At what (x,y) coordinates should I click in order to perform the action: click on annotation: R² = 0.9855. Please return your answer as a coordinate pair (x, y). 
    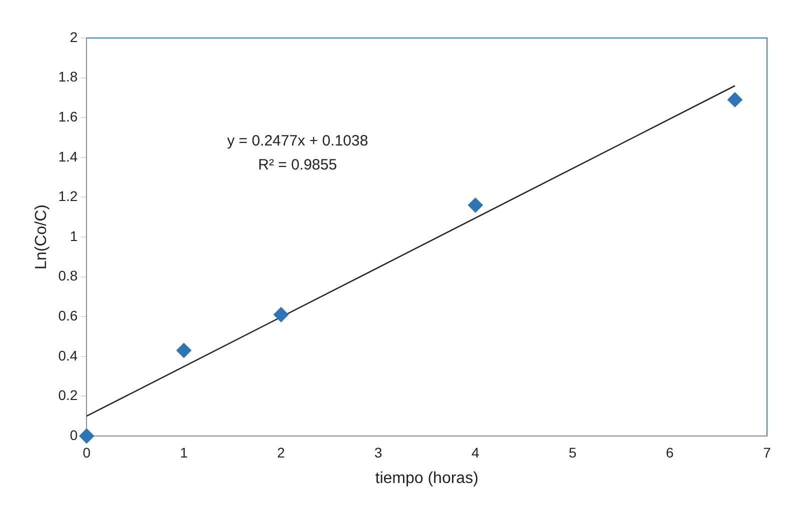
    Looking at the image, I should click on (297, 165).